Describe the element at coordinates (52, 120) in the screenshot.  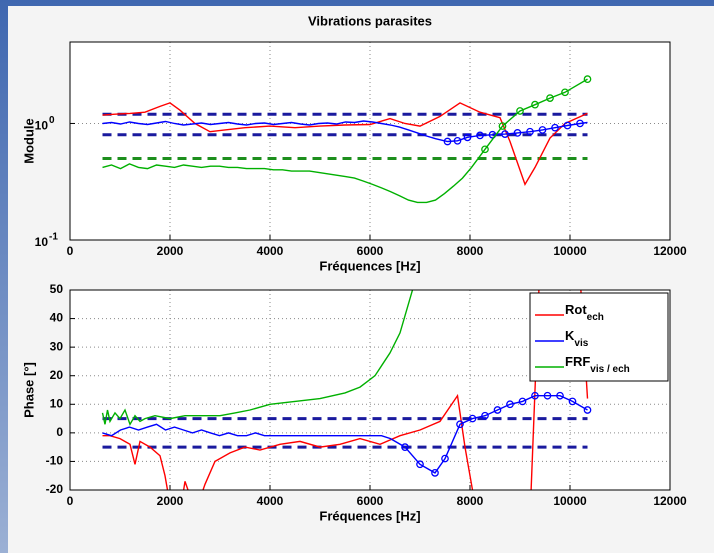
I see `y-tick-exponent: 0` at that location.